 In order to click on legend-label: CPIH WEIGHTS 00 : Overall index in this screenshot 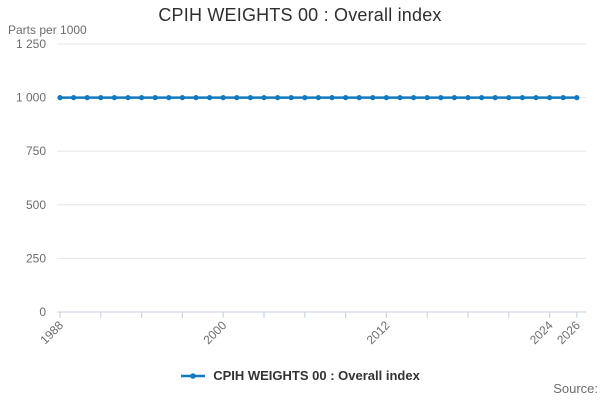, I will do `click(316, 375)`.